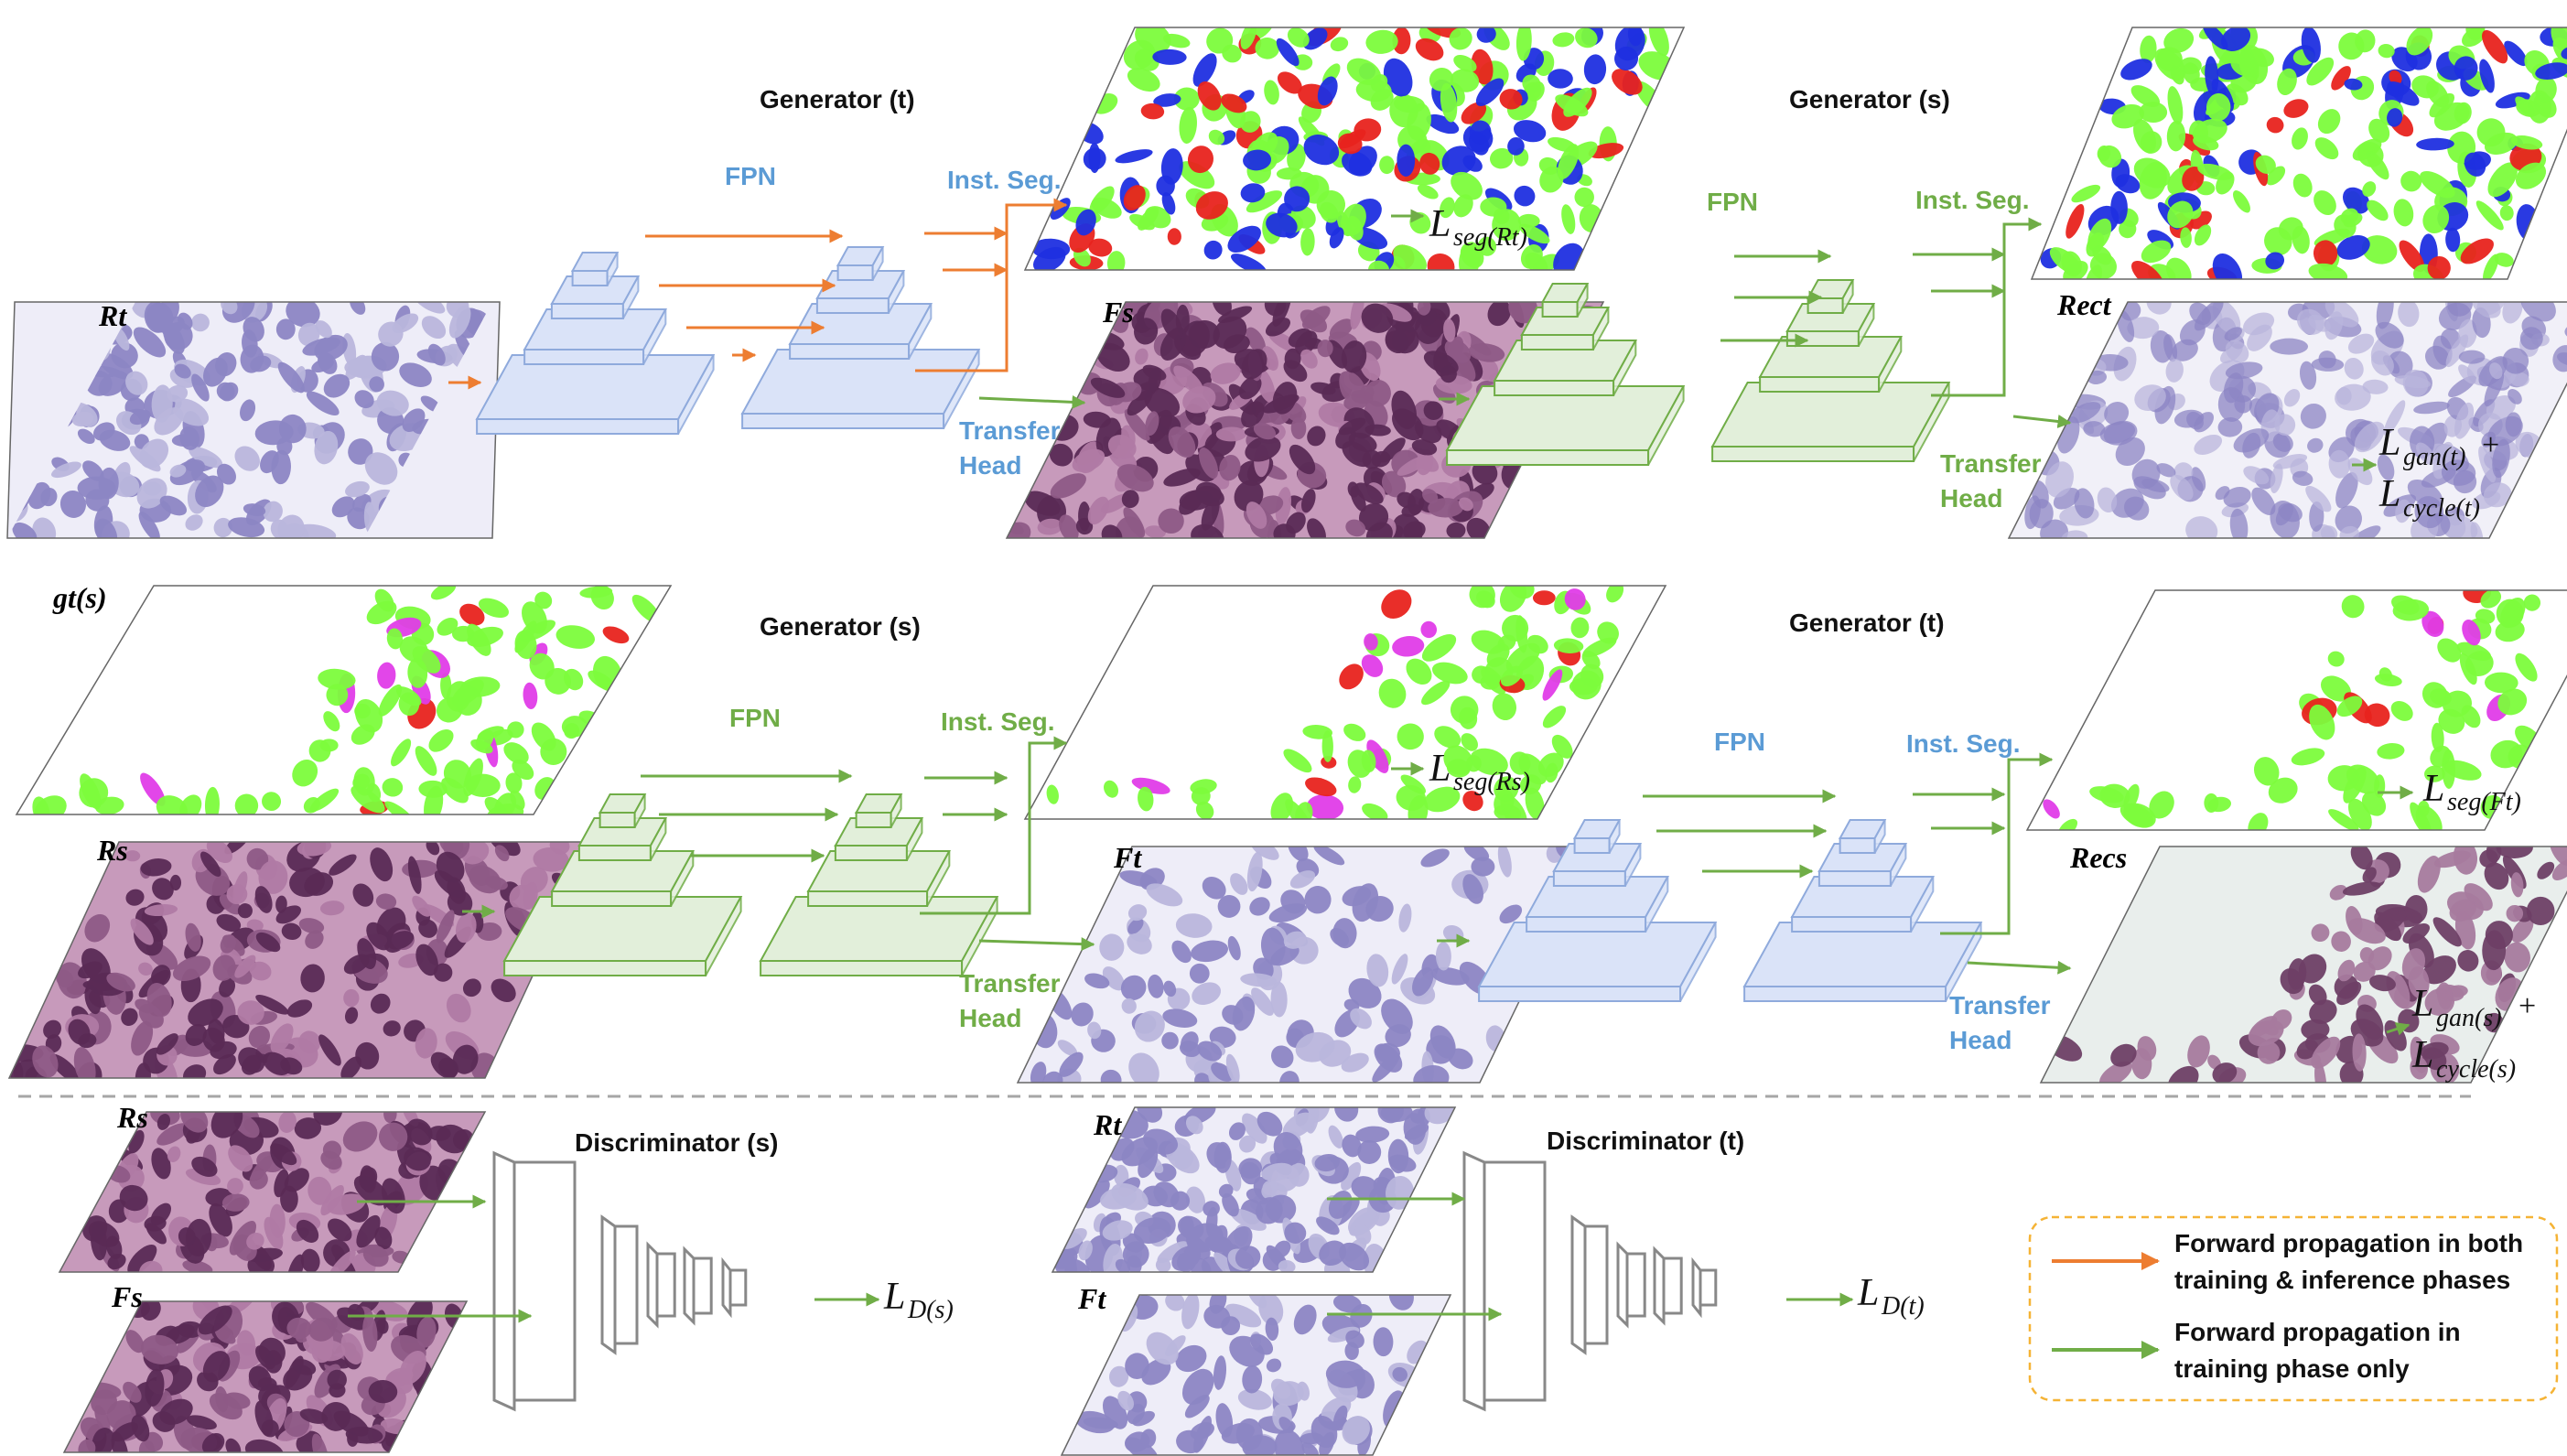  I want to click on svg-text: L, so click(2422, 1055).